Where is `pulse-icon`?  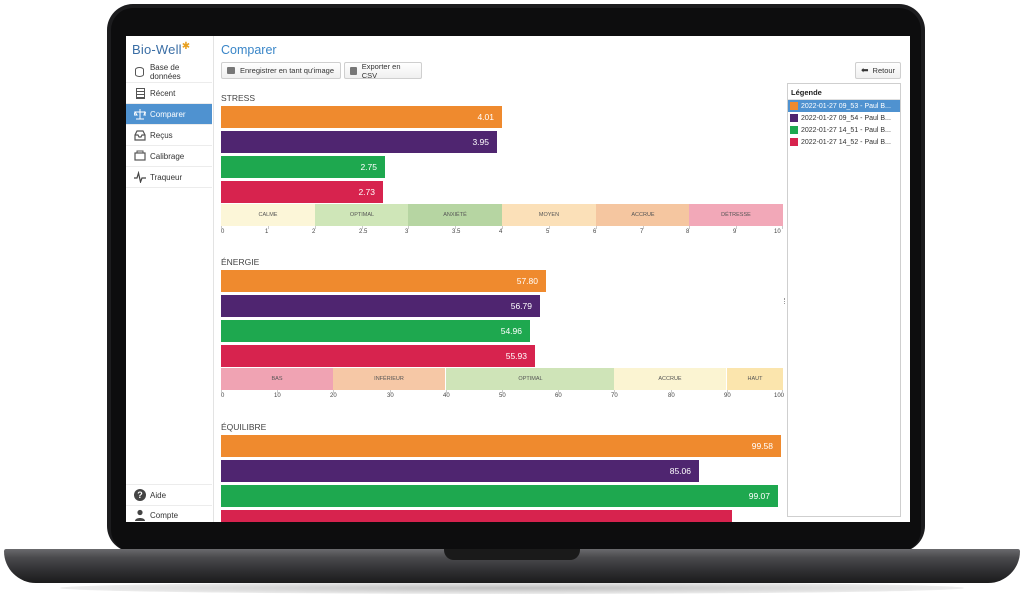 pulse-icon is located at coordinates (140, 177).